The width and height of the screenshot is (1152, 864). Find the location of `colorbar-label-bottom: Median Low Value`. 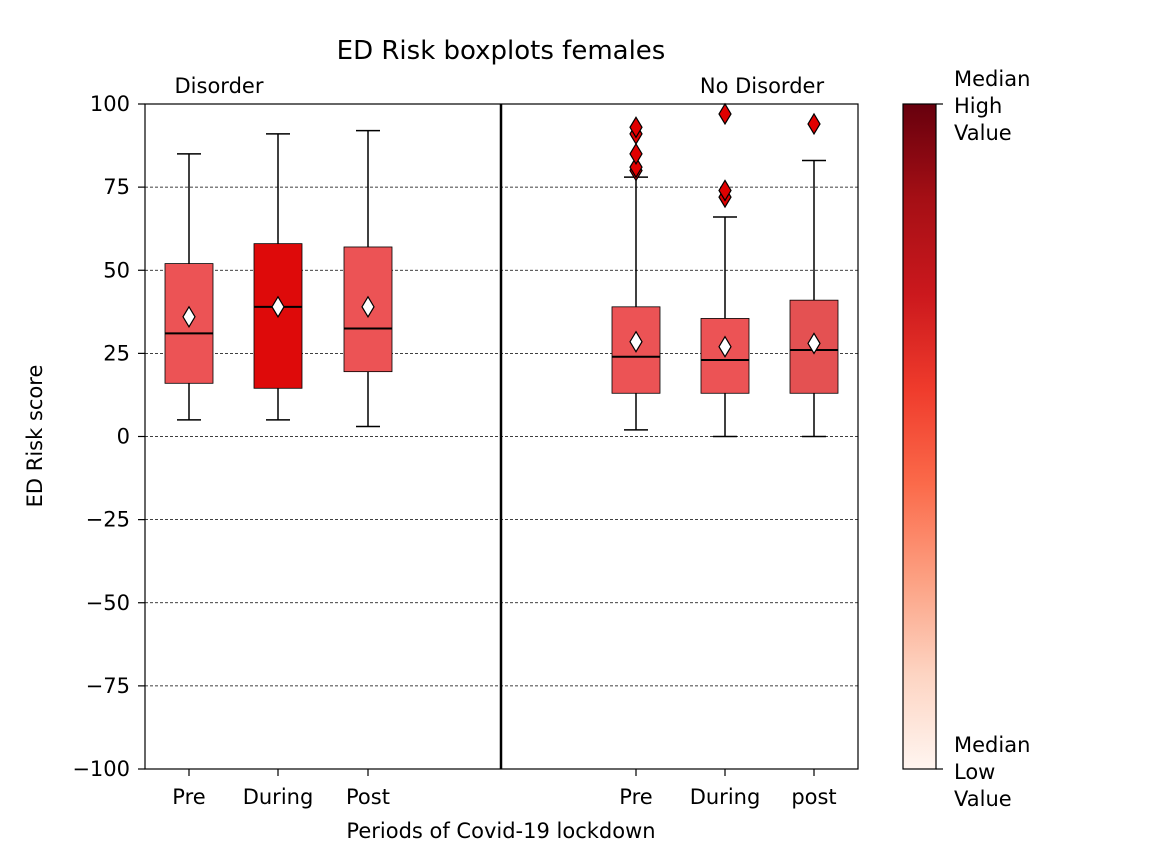

colorbar-label-bottom: Median Low Value is located at coordinates (992, 772).